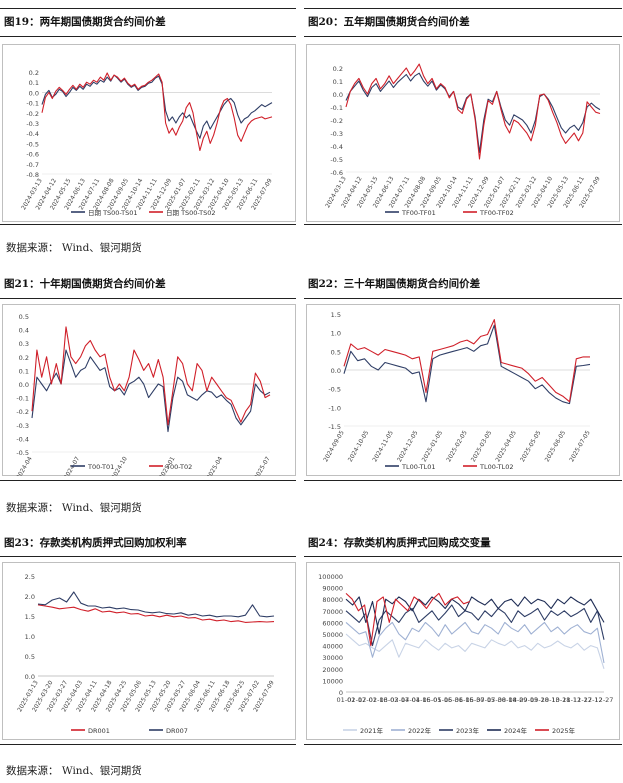 Image resolution: width=623 pixels, height=783 pixels. Describe the element at coordinates (485, 700) in the screenshot. I see `x-tick-label: 07-15` at that location.